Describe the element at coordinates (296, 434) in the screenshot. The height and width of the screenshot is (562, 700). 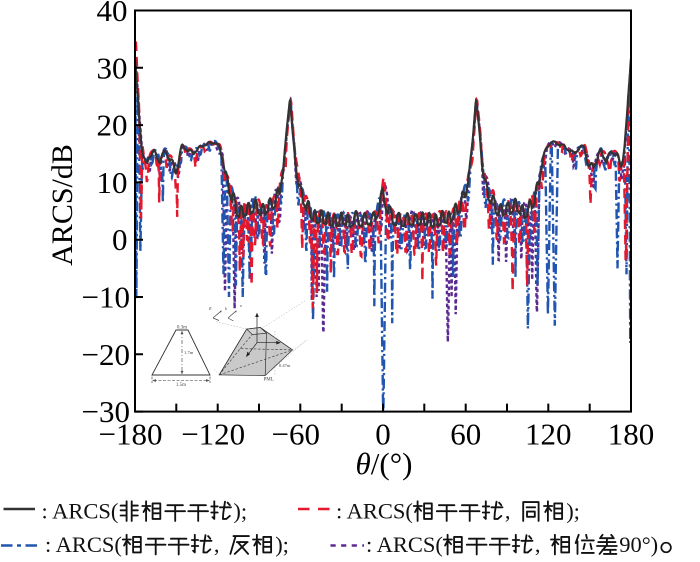
I see `svg-text: −60` at that location.